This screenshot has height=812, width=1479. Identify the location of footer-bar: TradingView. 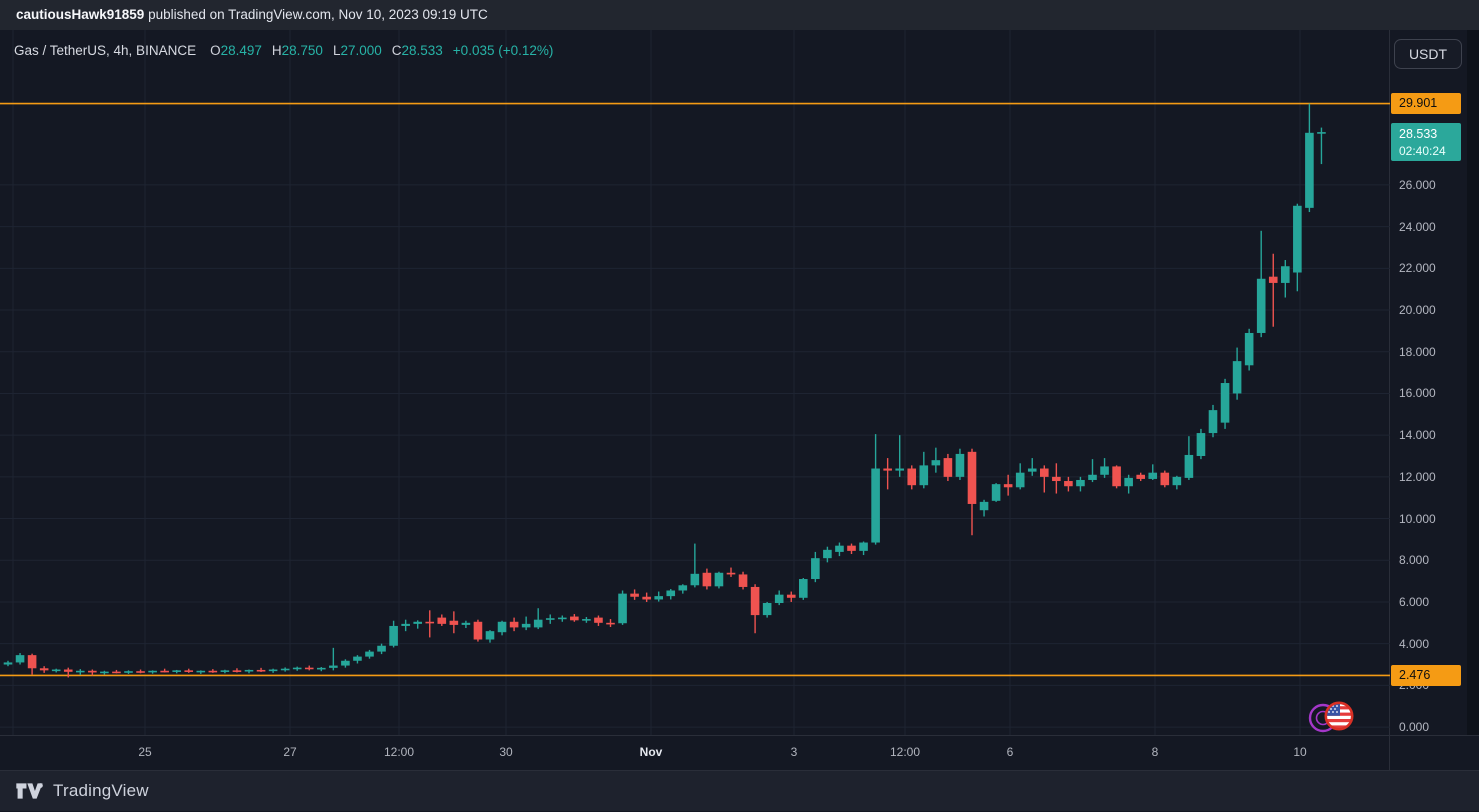
(739, 791).